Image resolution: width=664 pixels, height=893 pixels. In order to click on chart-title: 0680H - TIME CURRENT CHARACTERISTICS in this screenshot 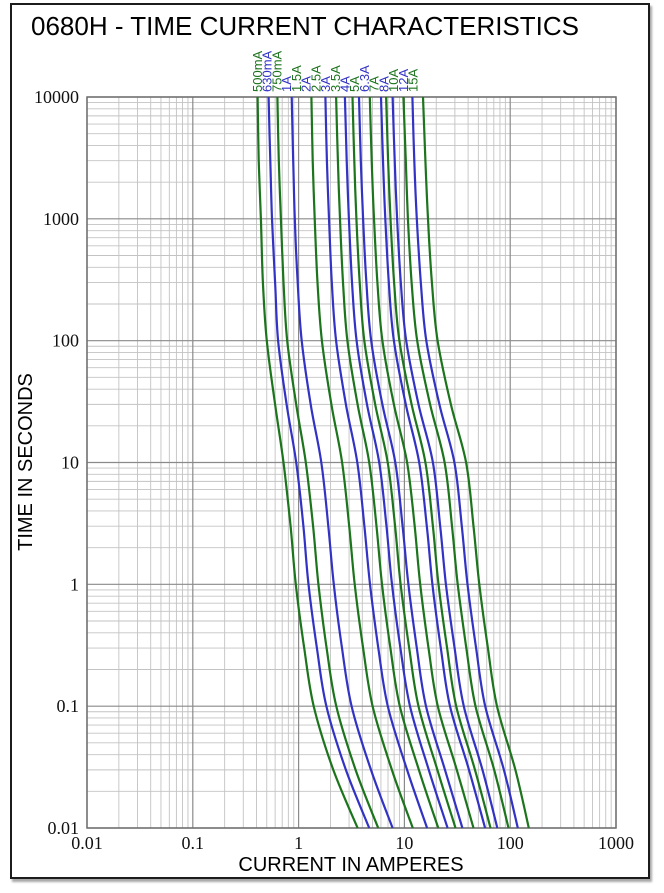, I will do `click(305, 26)`.